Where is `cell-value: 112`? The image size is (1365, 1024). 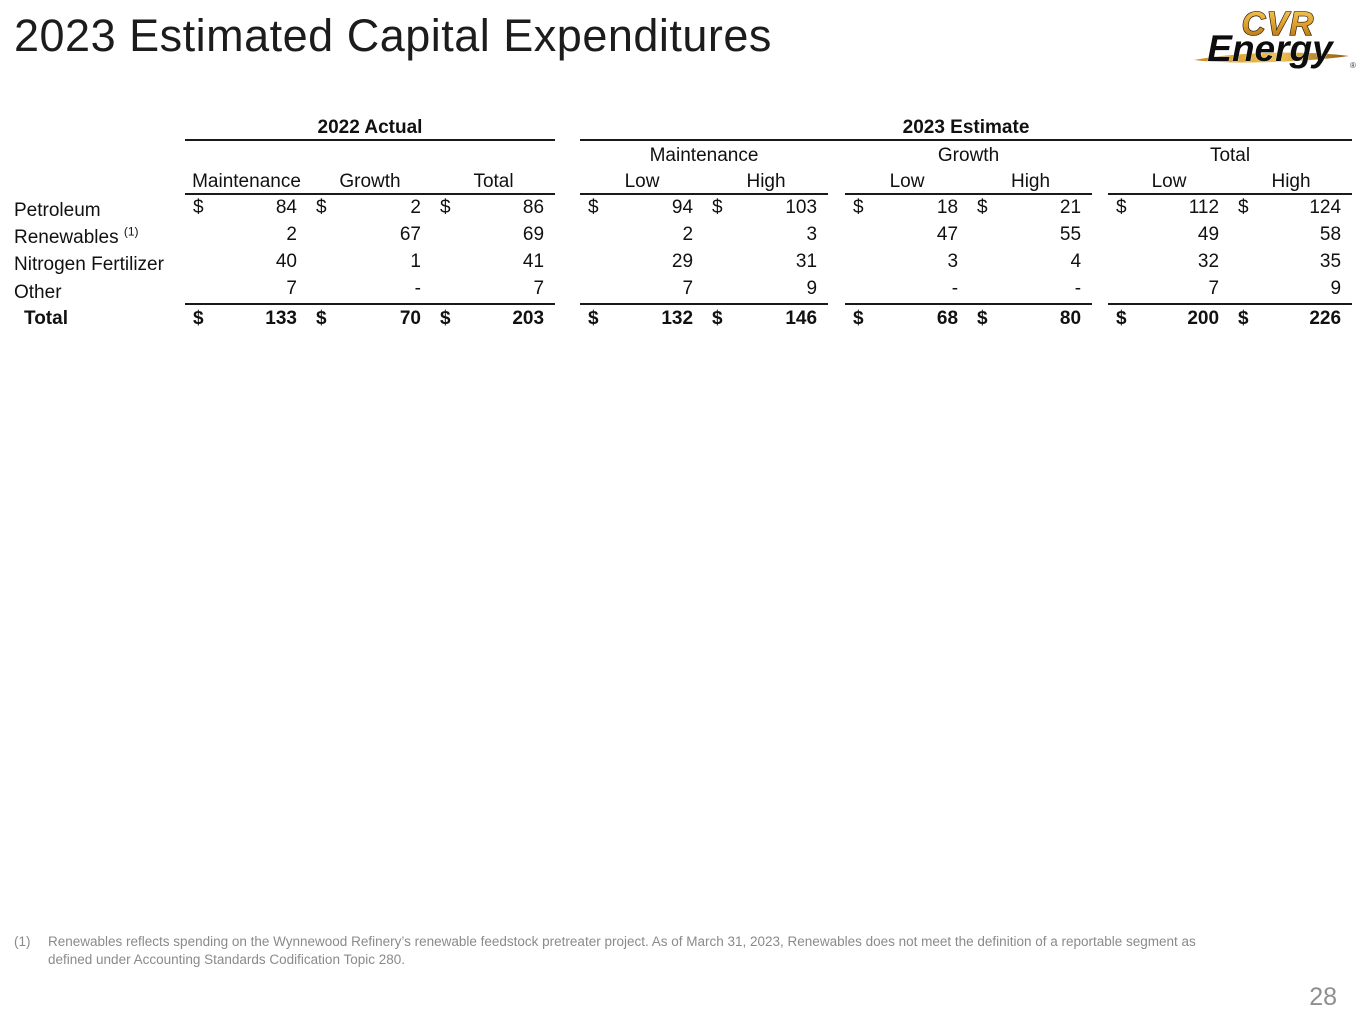
cell-value: 112 is located at coordinates (1204, 207).